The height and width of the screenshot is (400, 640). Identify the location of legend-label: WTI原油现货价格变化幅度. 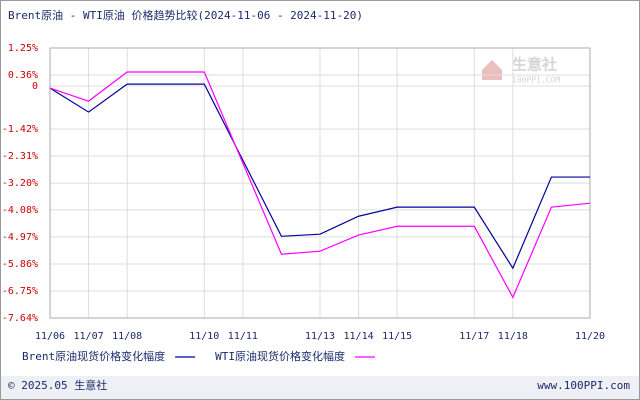
(280, 356).